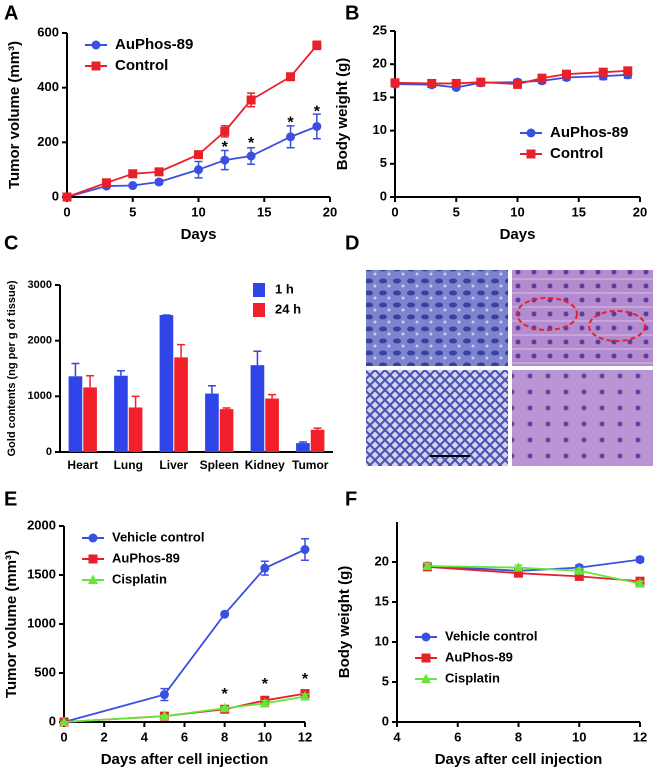  Describe the element at coordinates (491, 635) in the screenshot. I see `legend-label: Vehicle control` at that location.